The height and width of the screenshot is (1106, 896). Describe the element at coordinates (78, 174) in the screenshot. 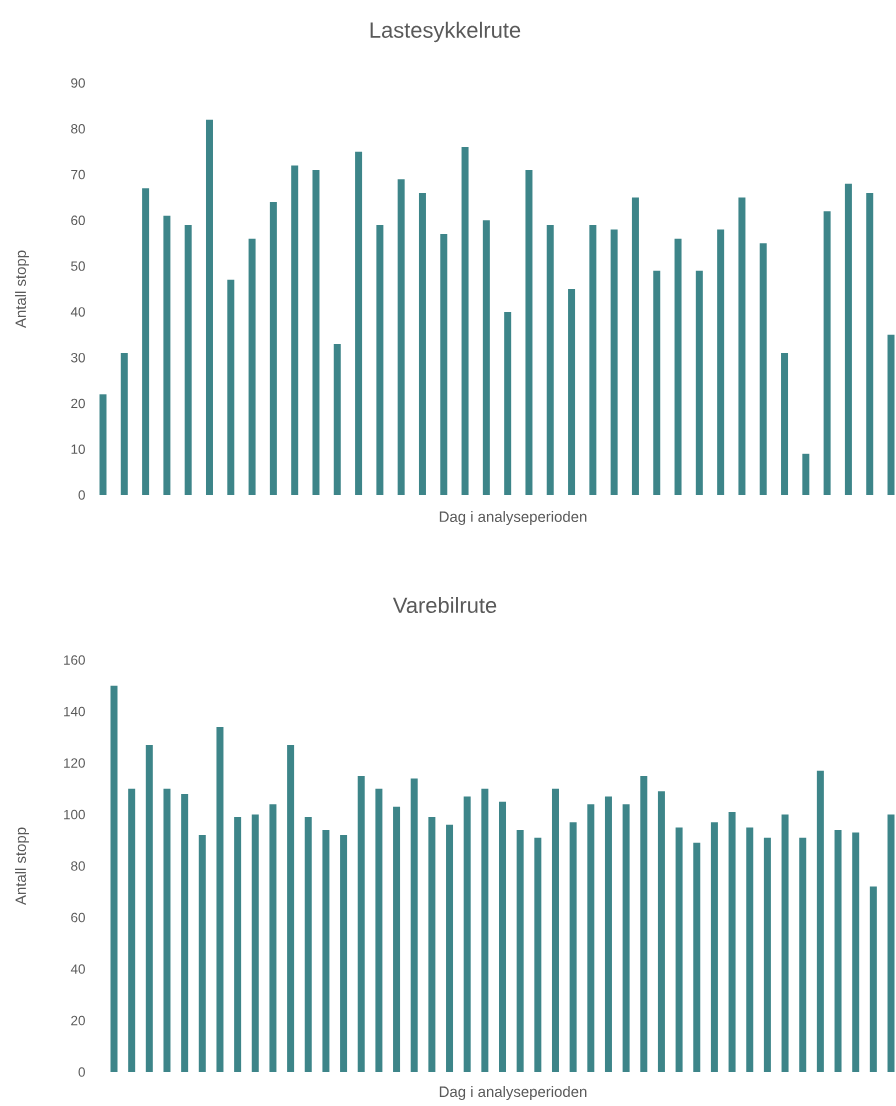

I see `y-tick-label: 70` at that location.